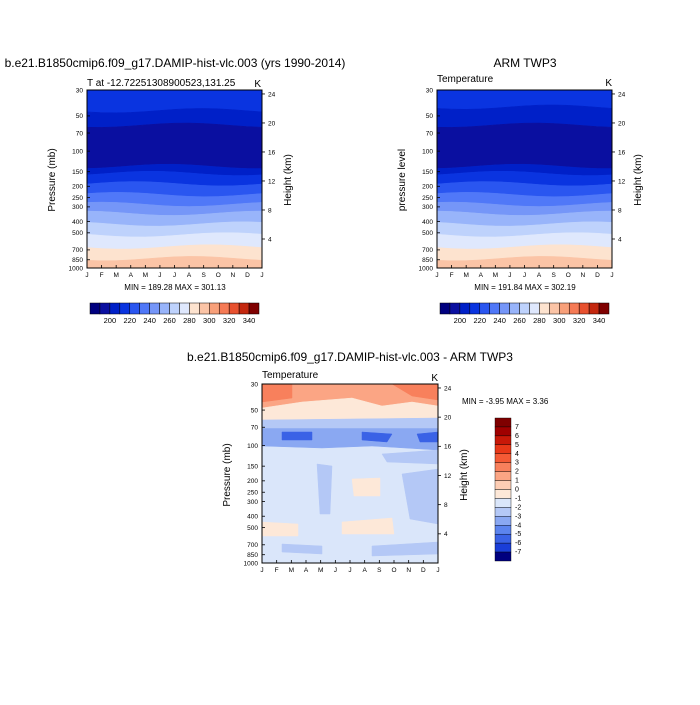 The image size is (700, 705). What do you see at coordinates (518, 516) in the screenshot?
I see `colorbar-label: -3` at bounding box center [518, 516].